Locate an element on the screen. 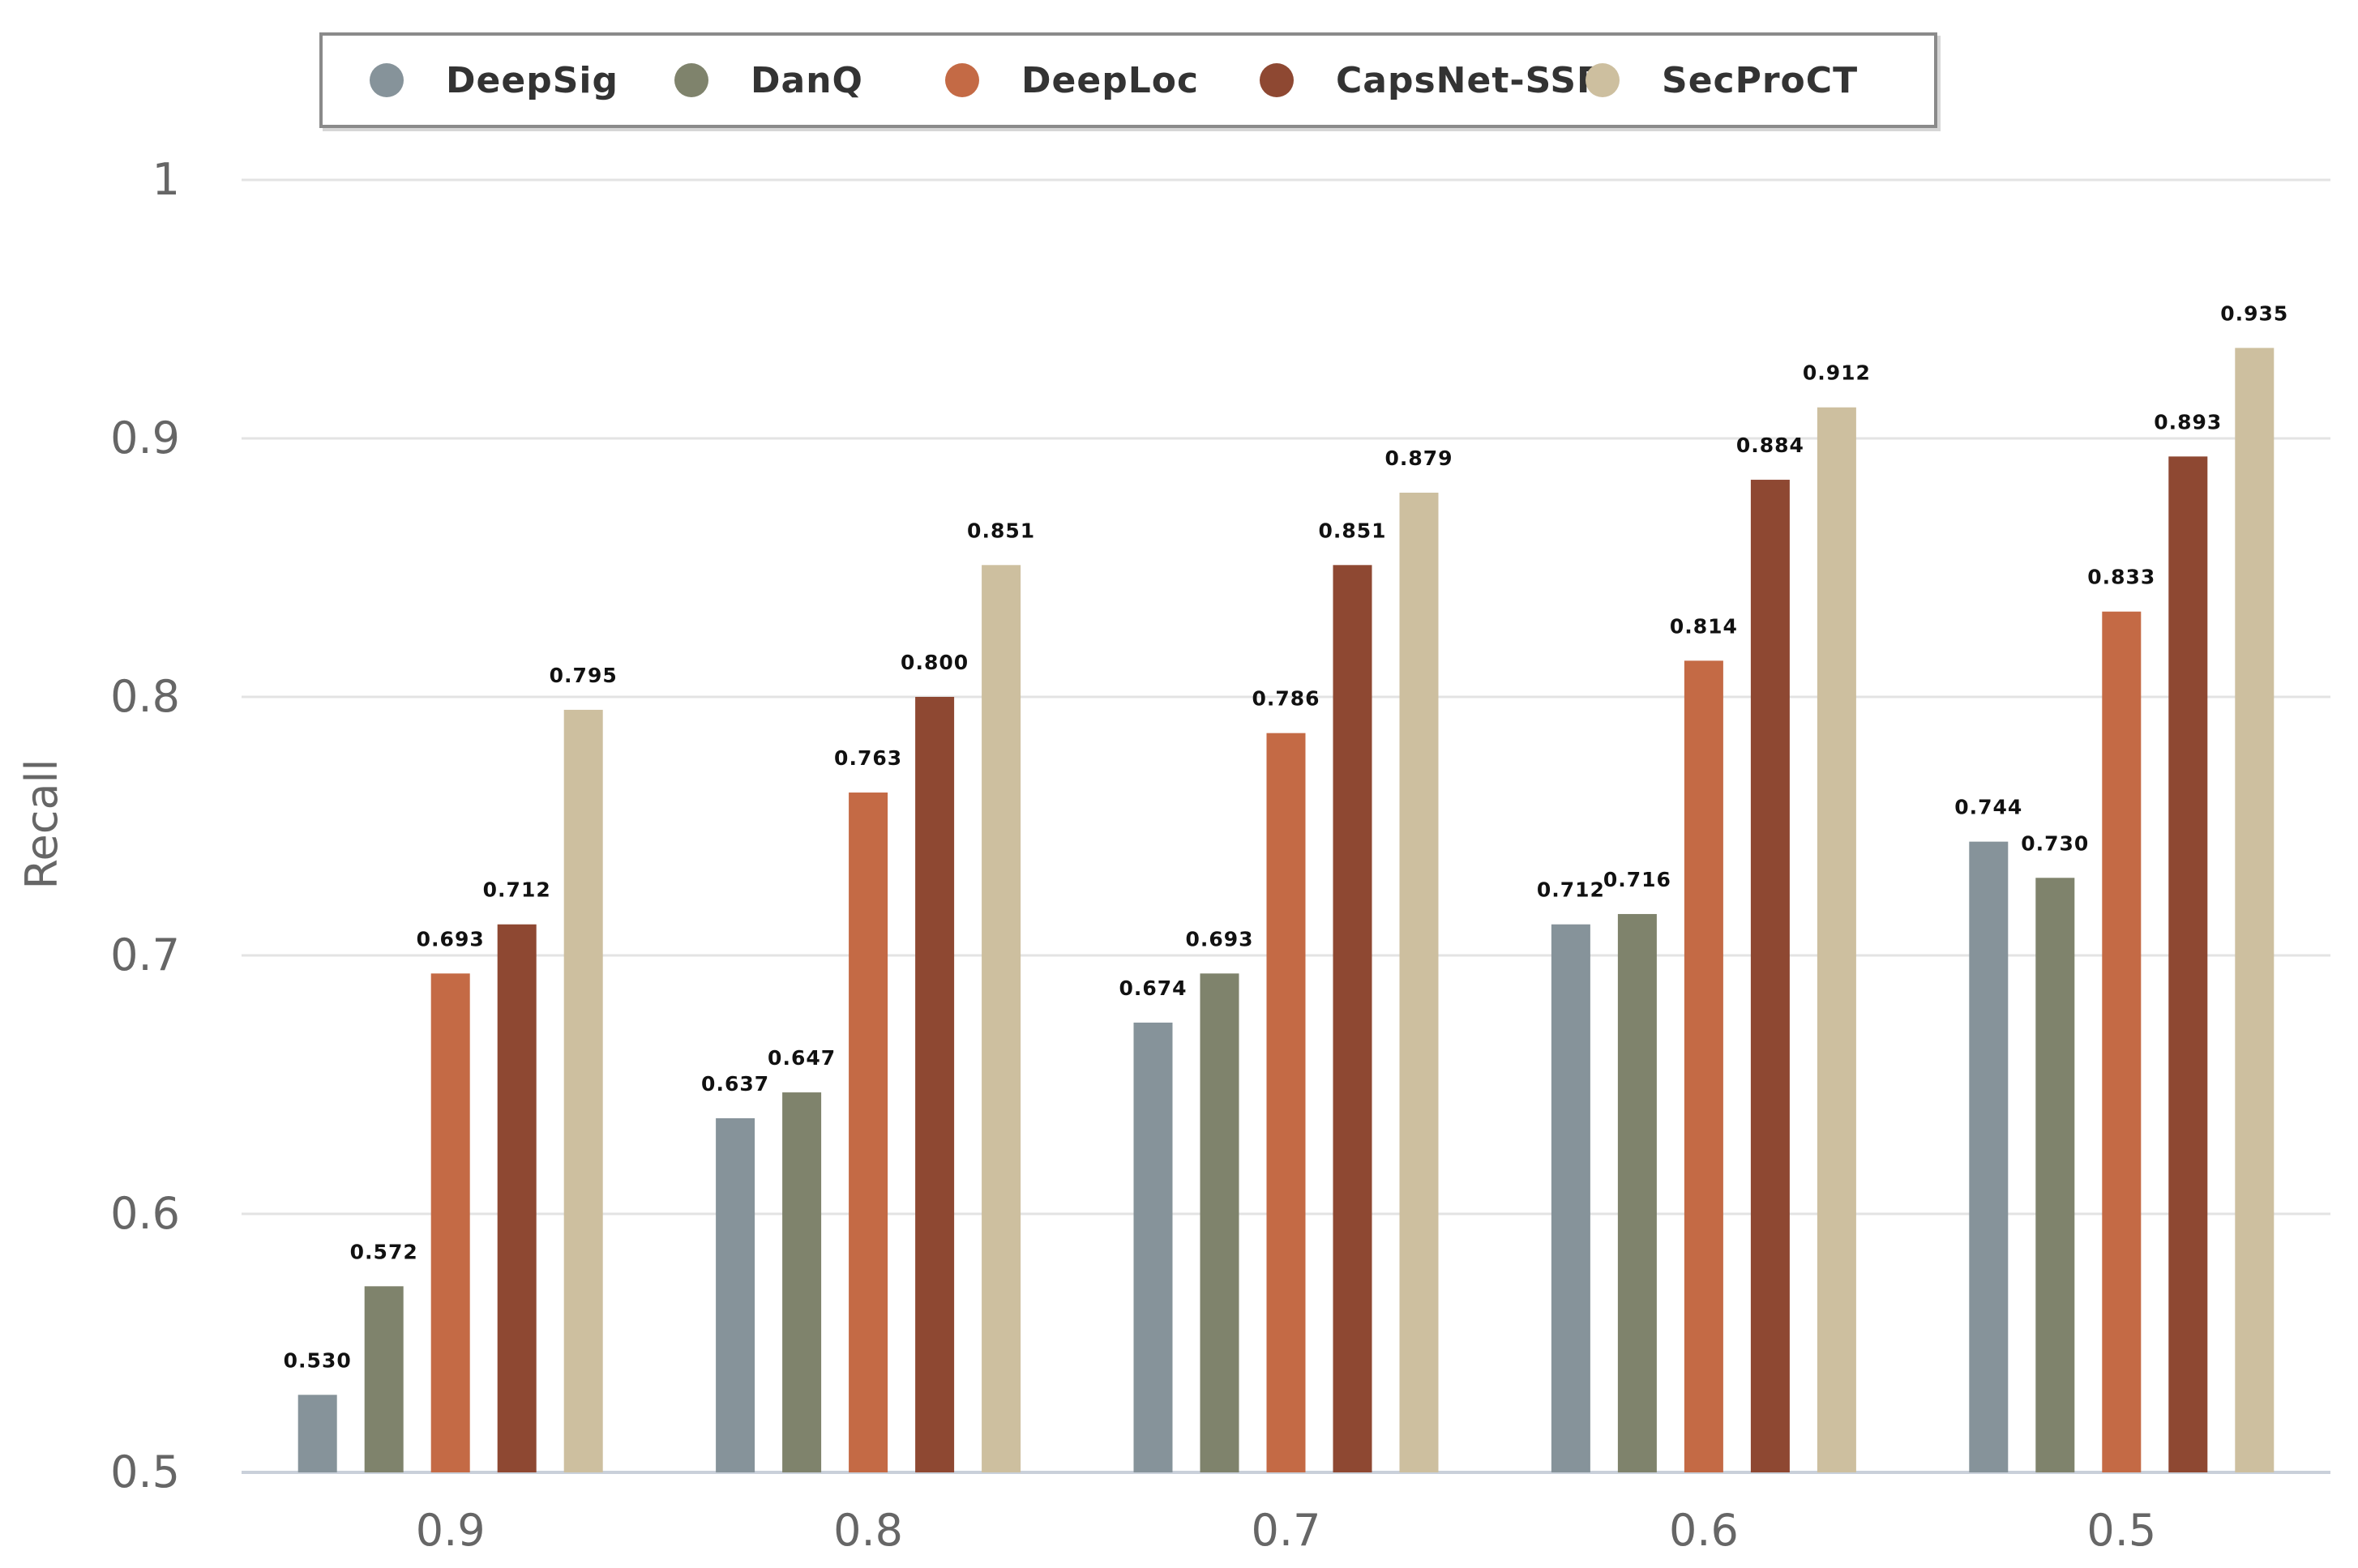 The height and width of the screenshot is (1568, 2358). bar-deeploc-0.8 is located at coordinates (868, 1132).